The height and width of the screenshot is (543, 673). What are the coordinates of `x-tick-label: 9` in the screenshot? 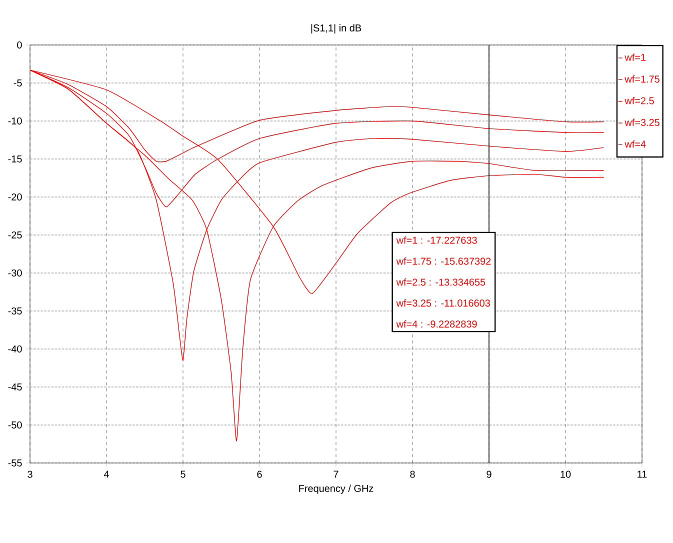 It's located at (489, 474).